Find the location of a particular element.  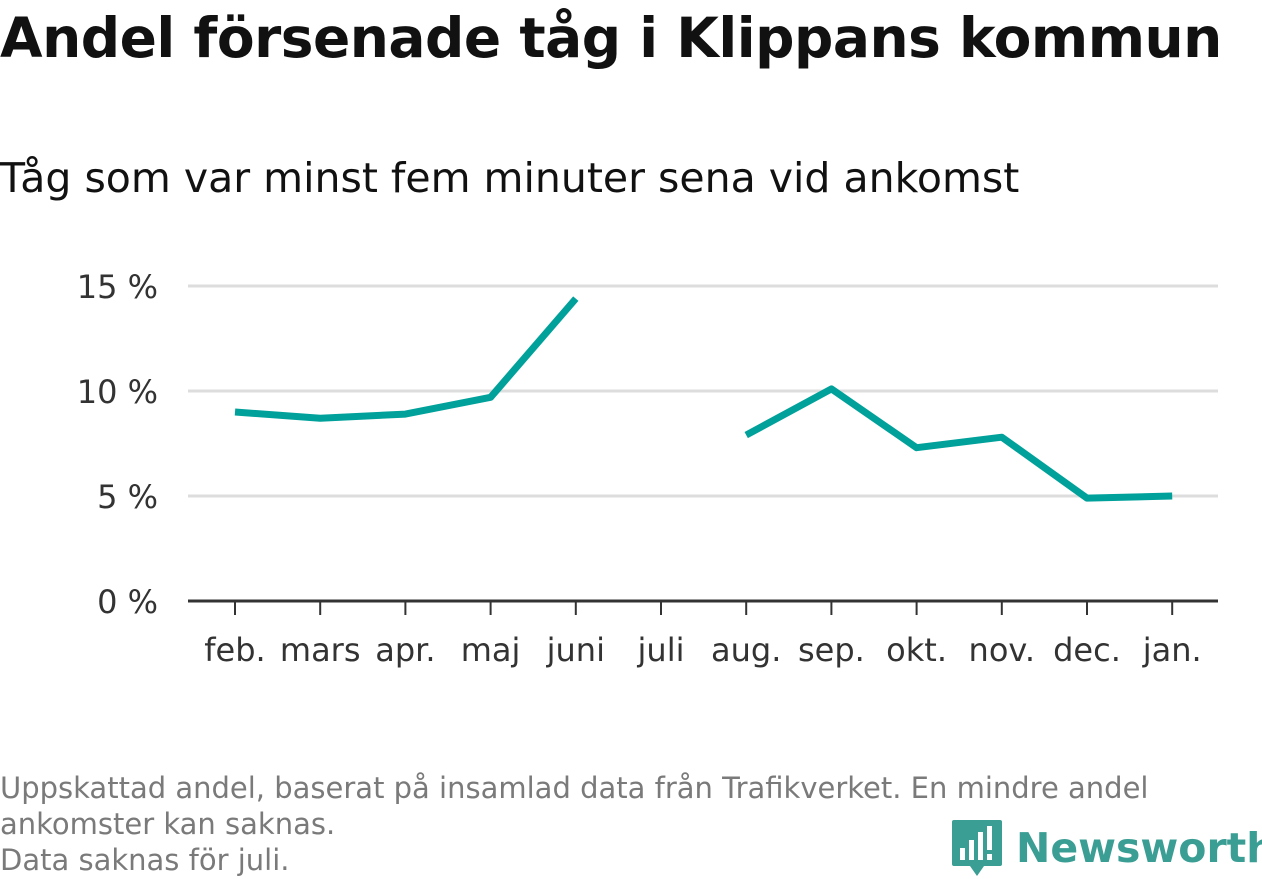

y-tick-label: 15 % is located at coordinates (117, 287).